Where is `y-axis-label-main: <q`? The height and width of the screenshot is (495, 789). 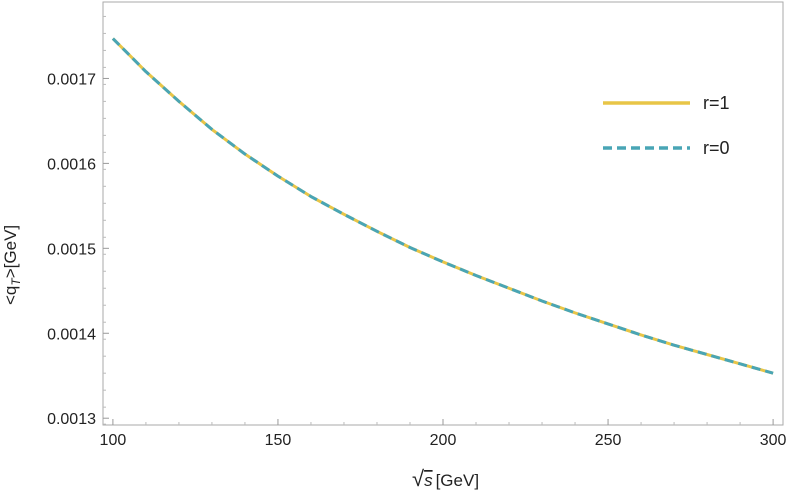 y-axis-label-main: <q is located at coordinates (10, 295).